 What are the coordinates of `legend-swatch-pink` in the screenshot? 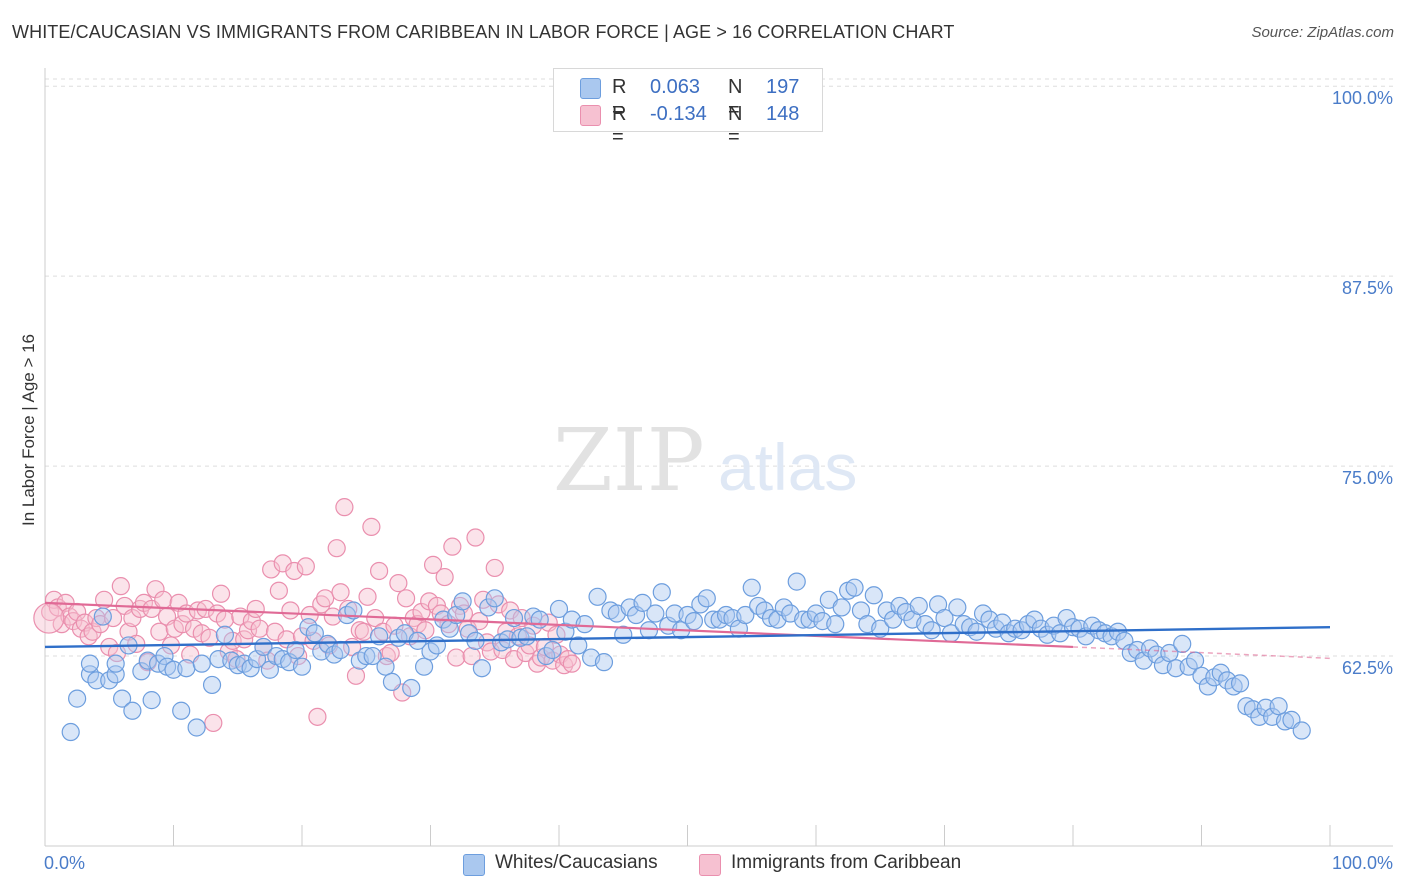 It's located at (590, 115).